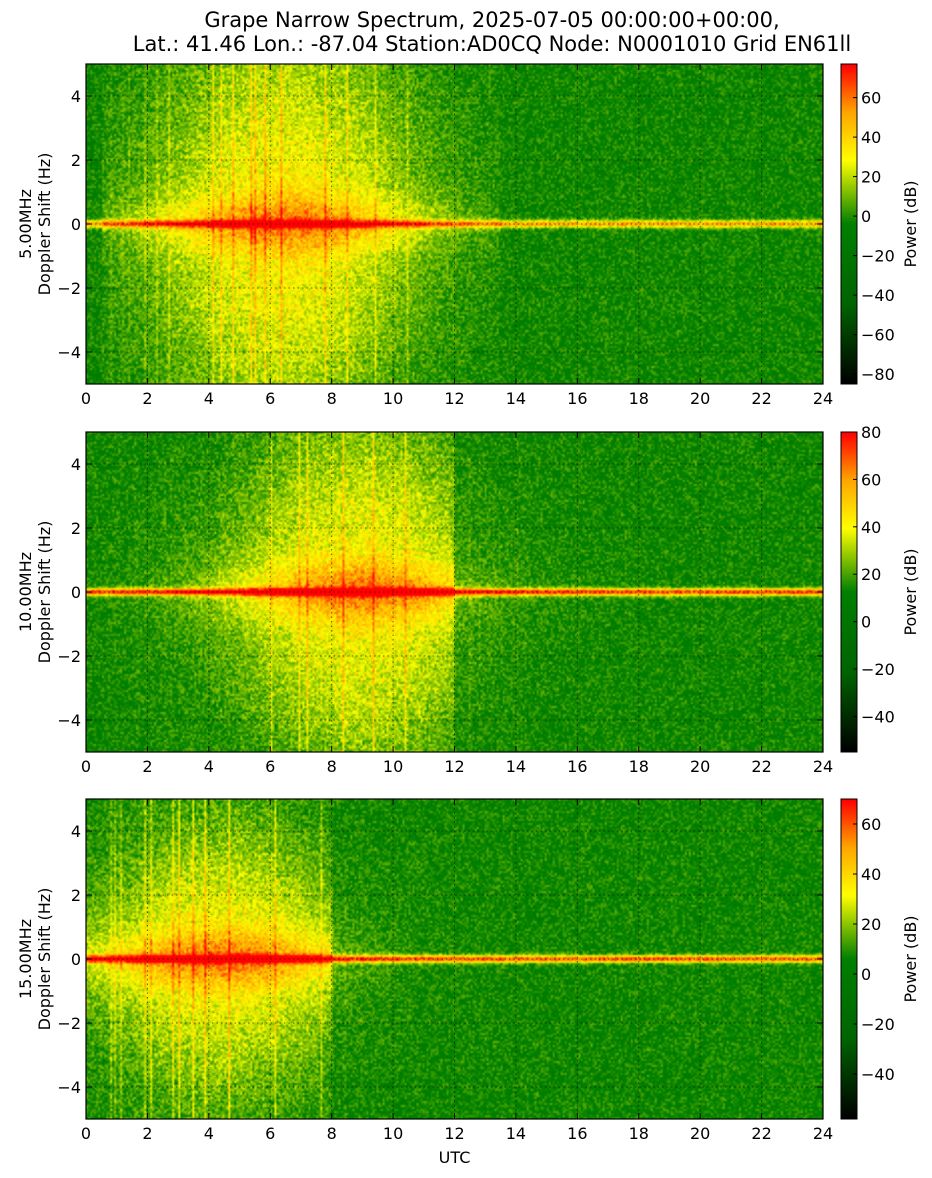 This screenshot has height=1178, width=932. What do you see at coordinates (455, 1157) in the screenshot?
I see `x-axis-label: UTC` at bounding box center [455, 1157].